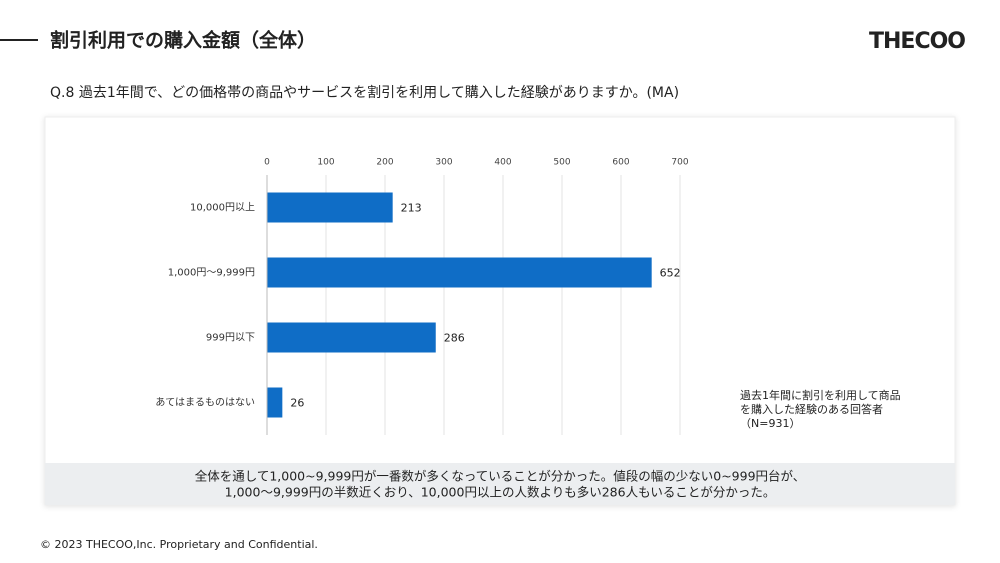  What do you see at coordinates (917, 41) in the screenshot?
I see `logo: THECOO` at bounding box center [917, 41].